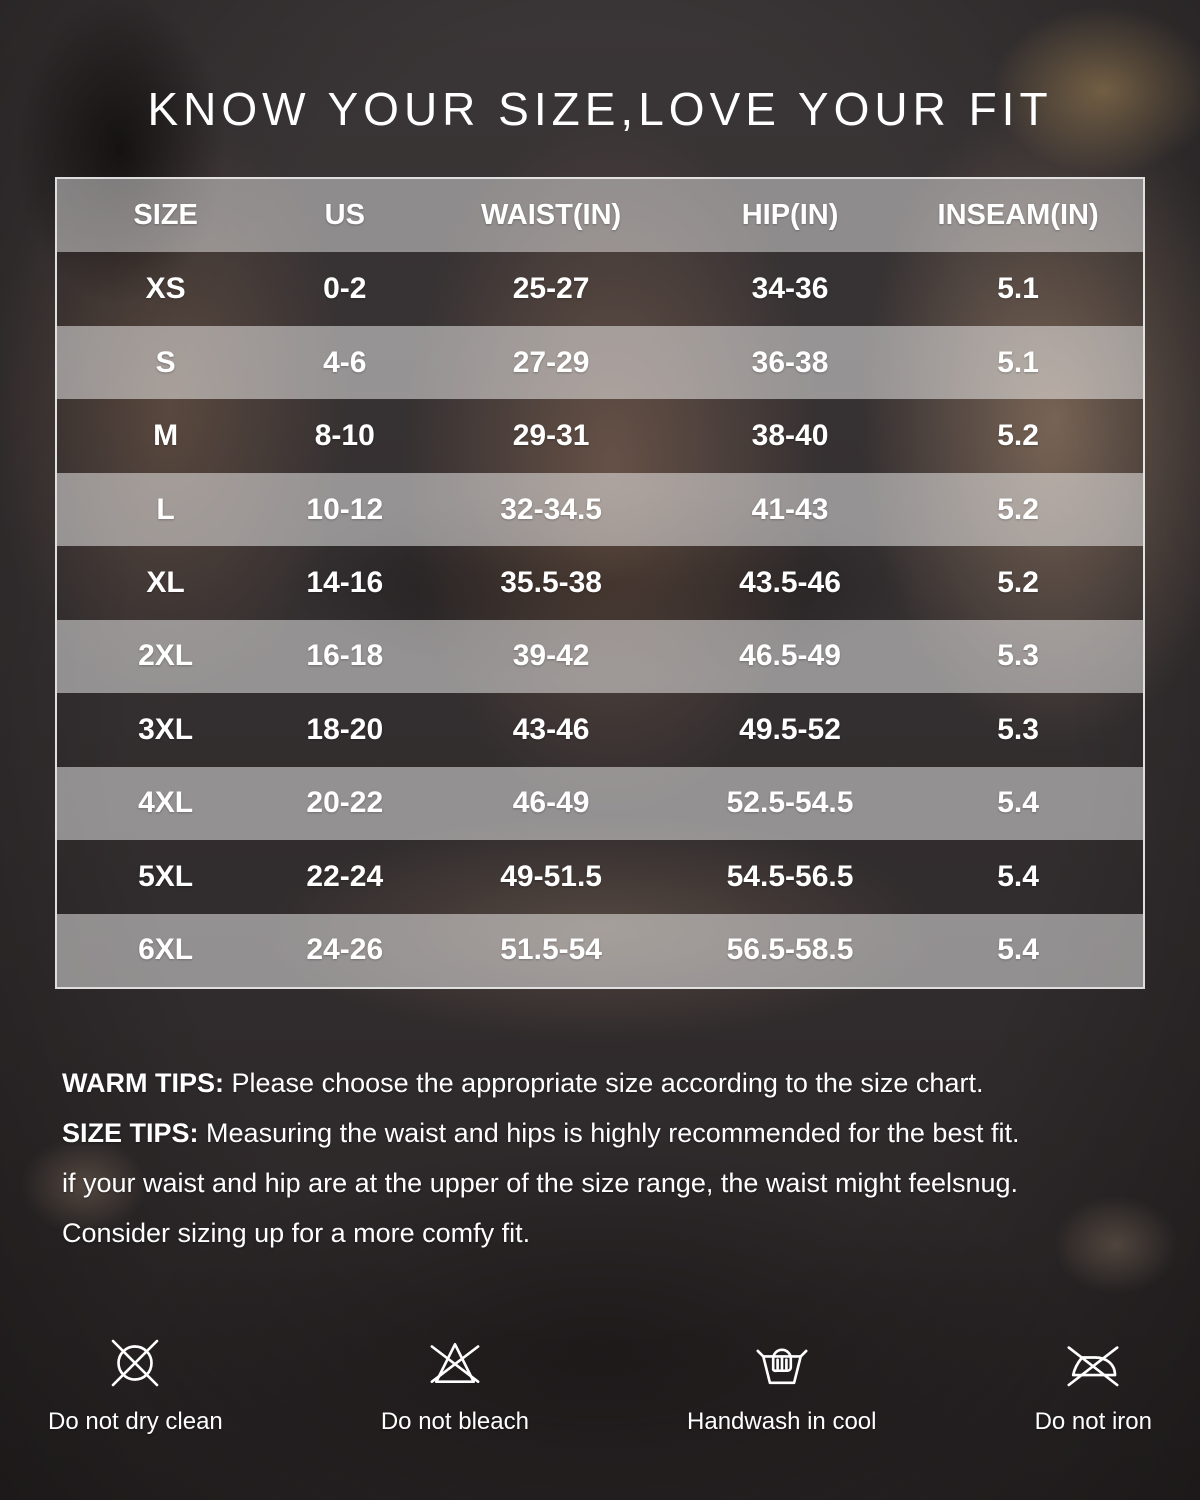 The image size is (1200, 1500). I want to click on care-item-do-not-dry-clean: Do not dry clean, so click(135, 1383).